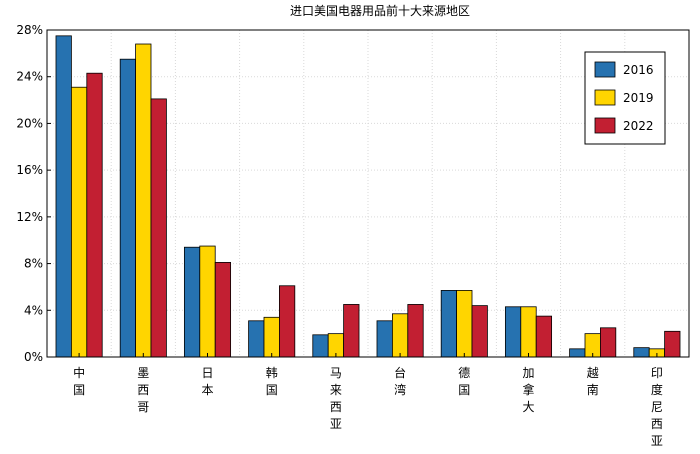 Image resolution: width=700 pixels, height=454 pixels. What do you see at coordinates (657, 407) in the screenshot?
I see `x-tick-label: 印度尼西亚` at bounding box center [657, 407].